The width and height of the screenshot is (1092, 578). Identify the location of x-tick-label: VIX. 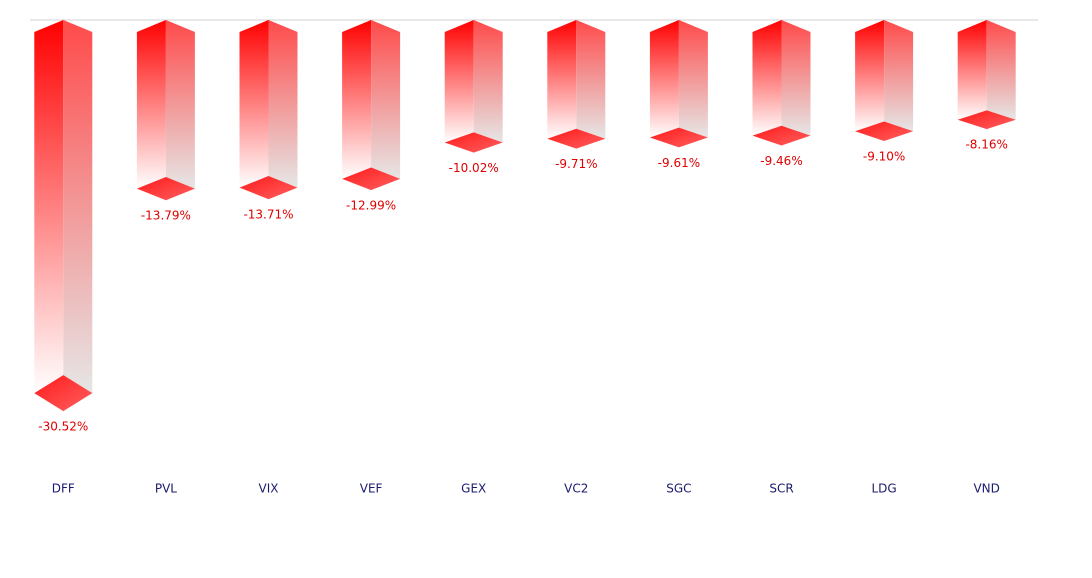
(269, 489).